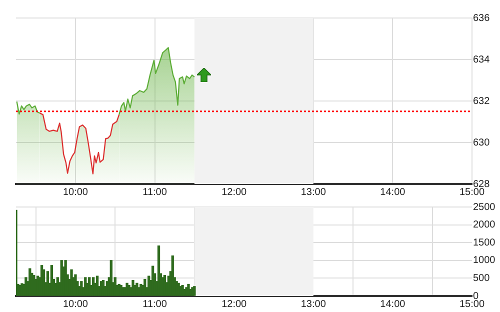  I want to click on y-tick-label: 2000, so click(484, 225).